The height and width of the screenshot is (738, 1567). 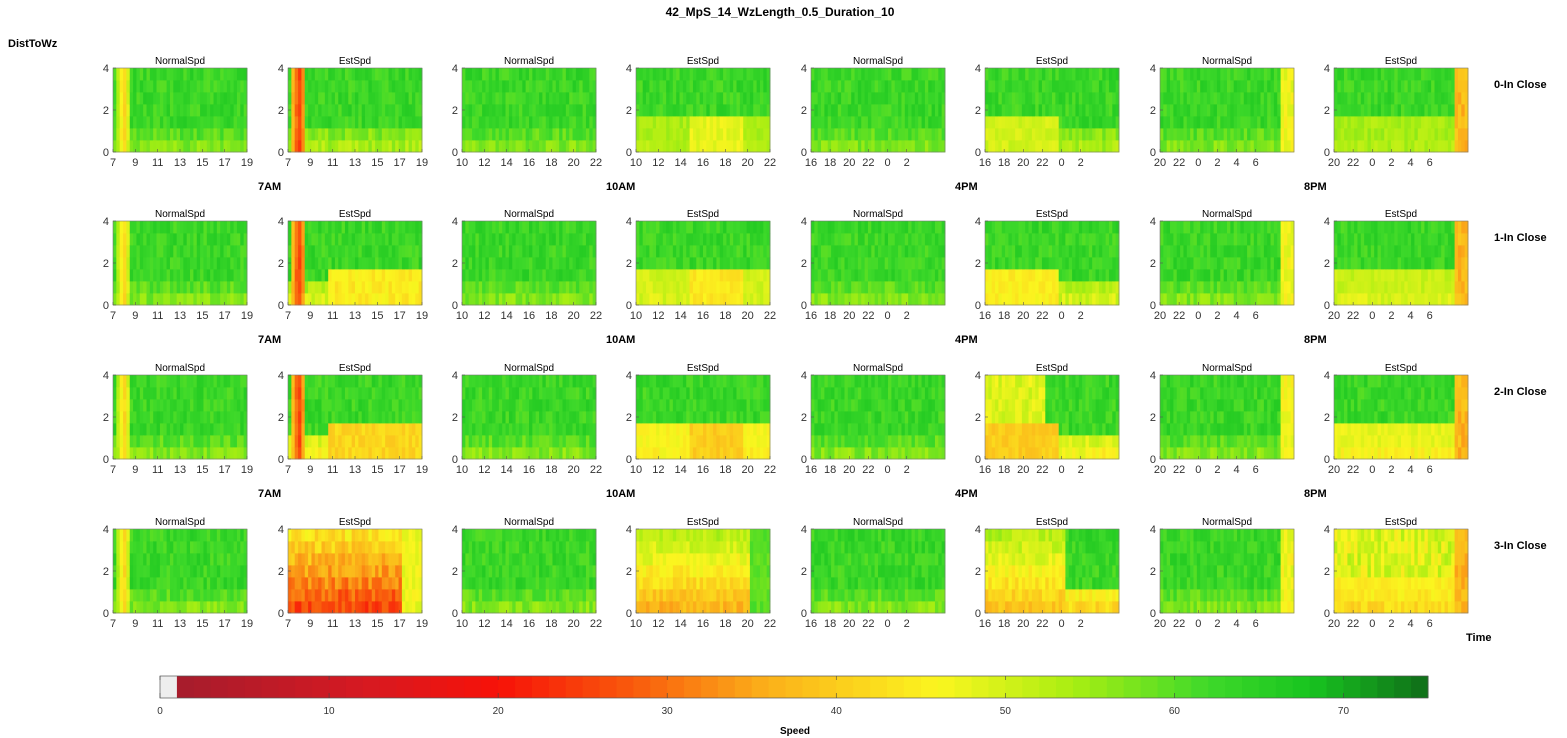 What do you see at coordinates (985, 316) in the screenshot?
I see `x-tick-label: 16` at bounding box center [985, 316].